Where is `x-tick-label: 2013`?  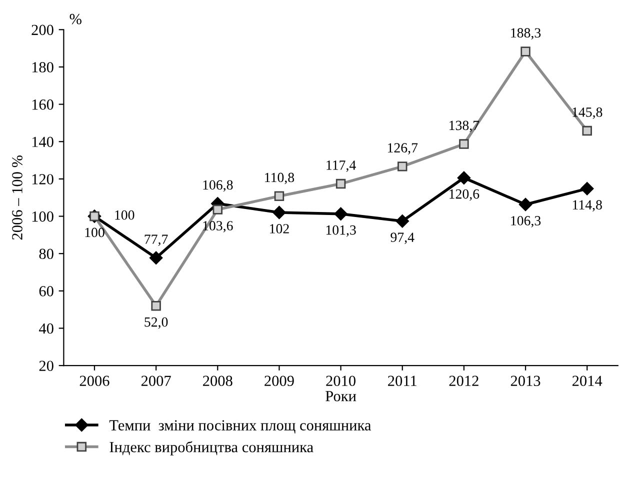
x-tick-label: 2013 is located at coordinates (525, 381).